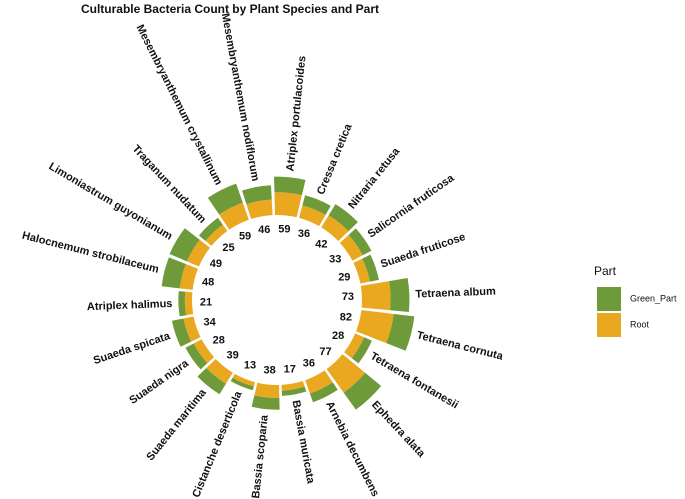  What do you see at coordinates (398, 430) in the screenshot?
I see `category-label: Ephedra alata` at bounding box center [398, 430].